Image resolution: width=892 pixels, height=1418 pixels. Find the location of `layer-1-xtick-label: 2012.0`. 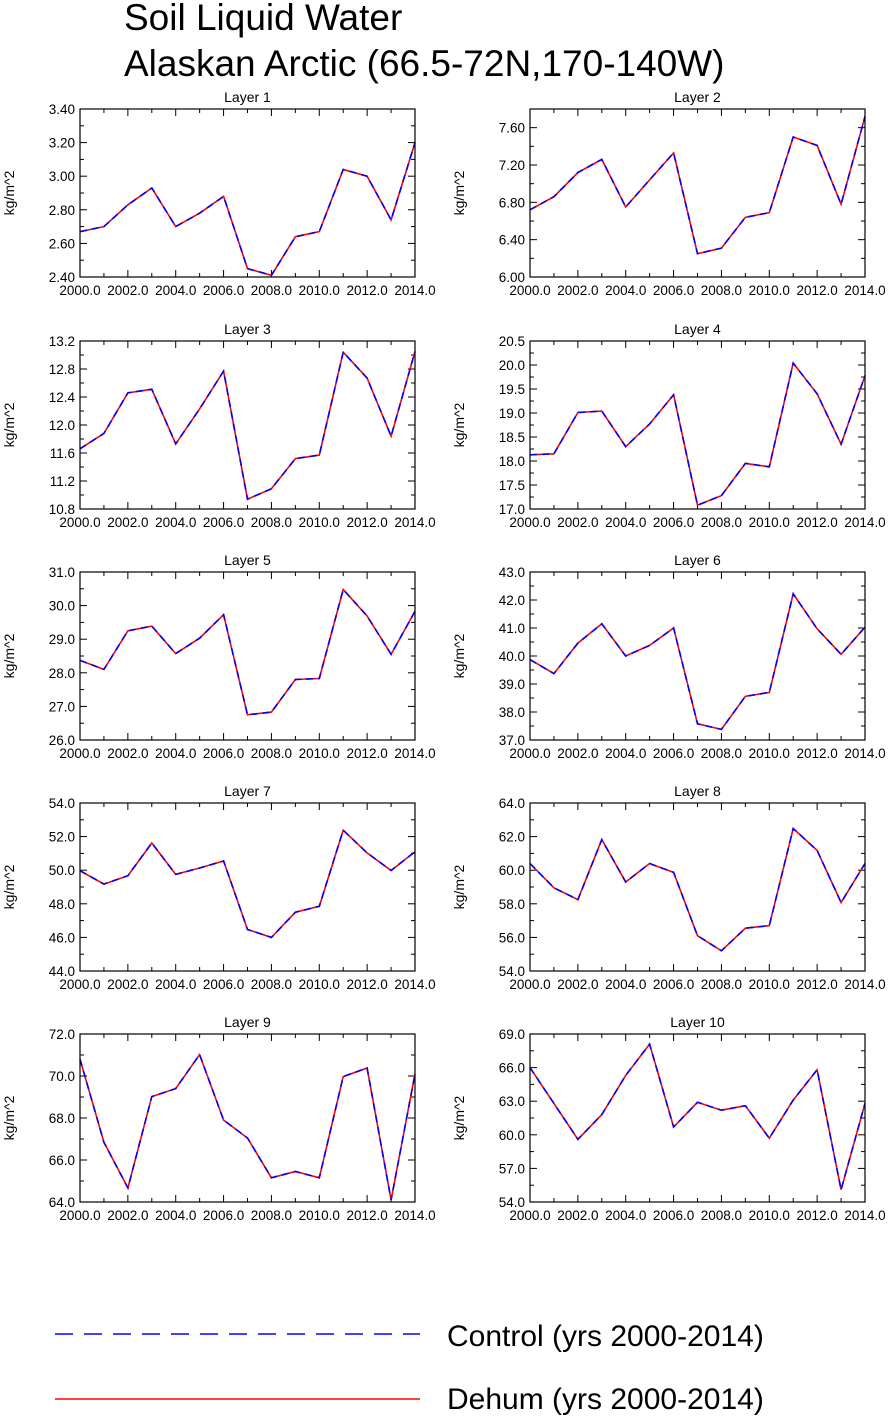

layer-1-xtick-label: 2012.0 is located at coordinates (366, 290).